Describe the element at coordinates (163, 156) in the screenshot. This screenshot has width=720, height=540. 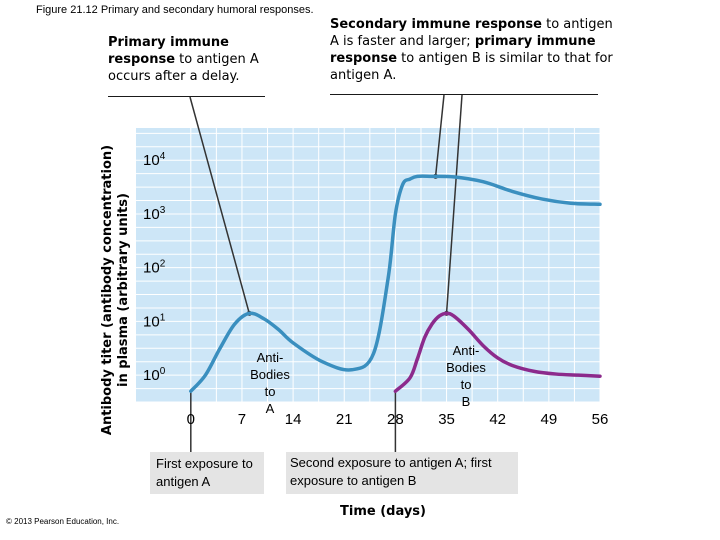
I see `y-tick-exponent: 4` at that location.